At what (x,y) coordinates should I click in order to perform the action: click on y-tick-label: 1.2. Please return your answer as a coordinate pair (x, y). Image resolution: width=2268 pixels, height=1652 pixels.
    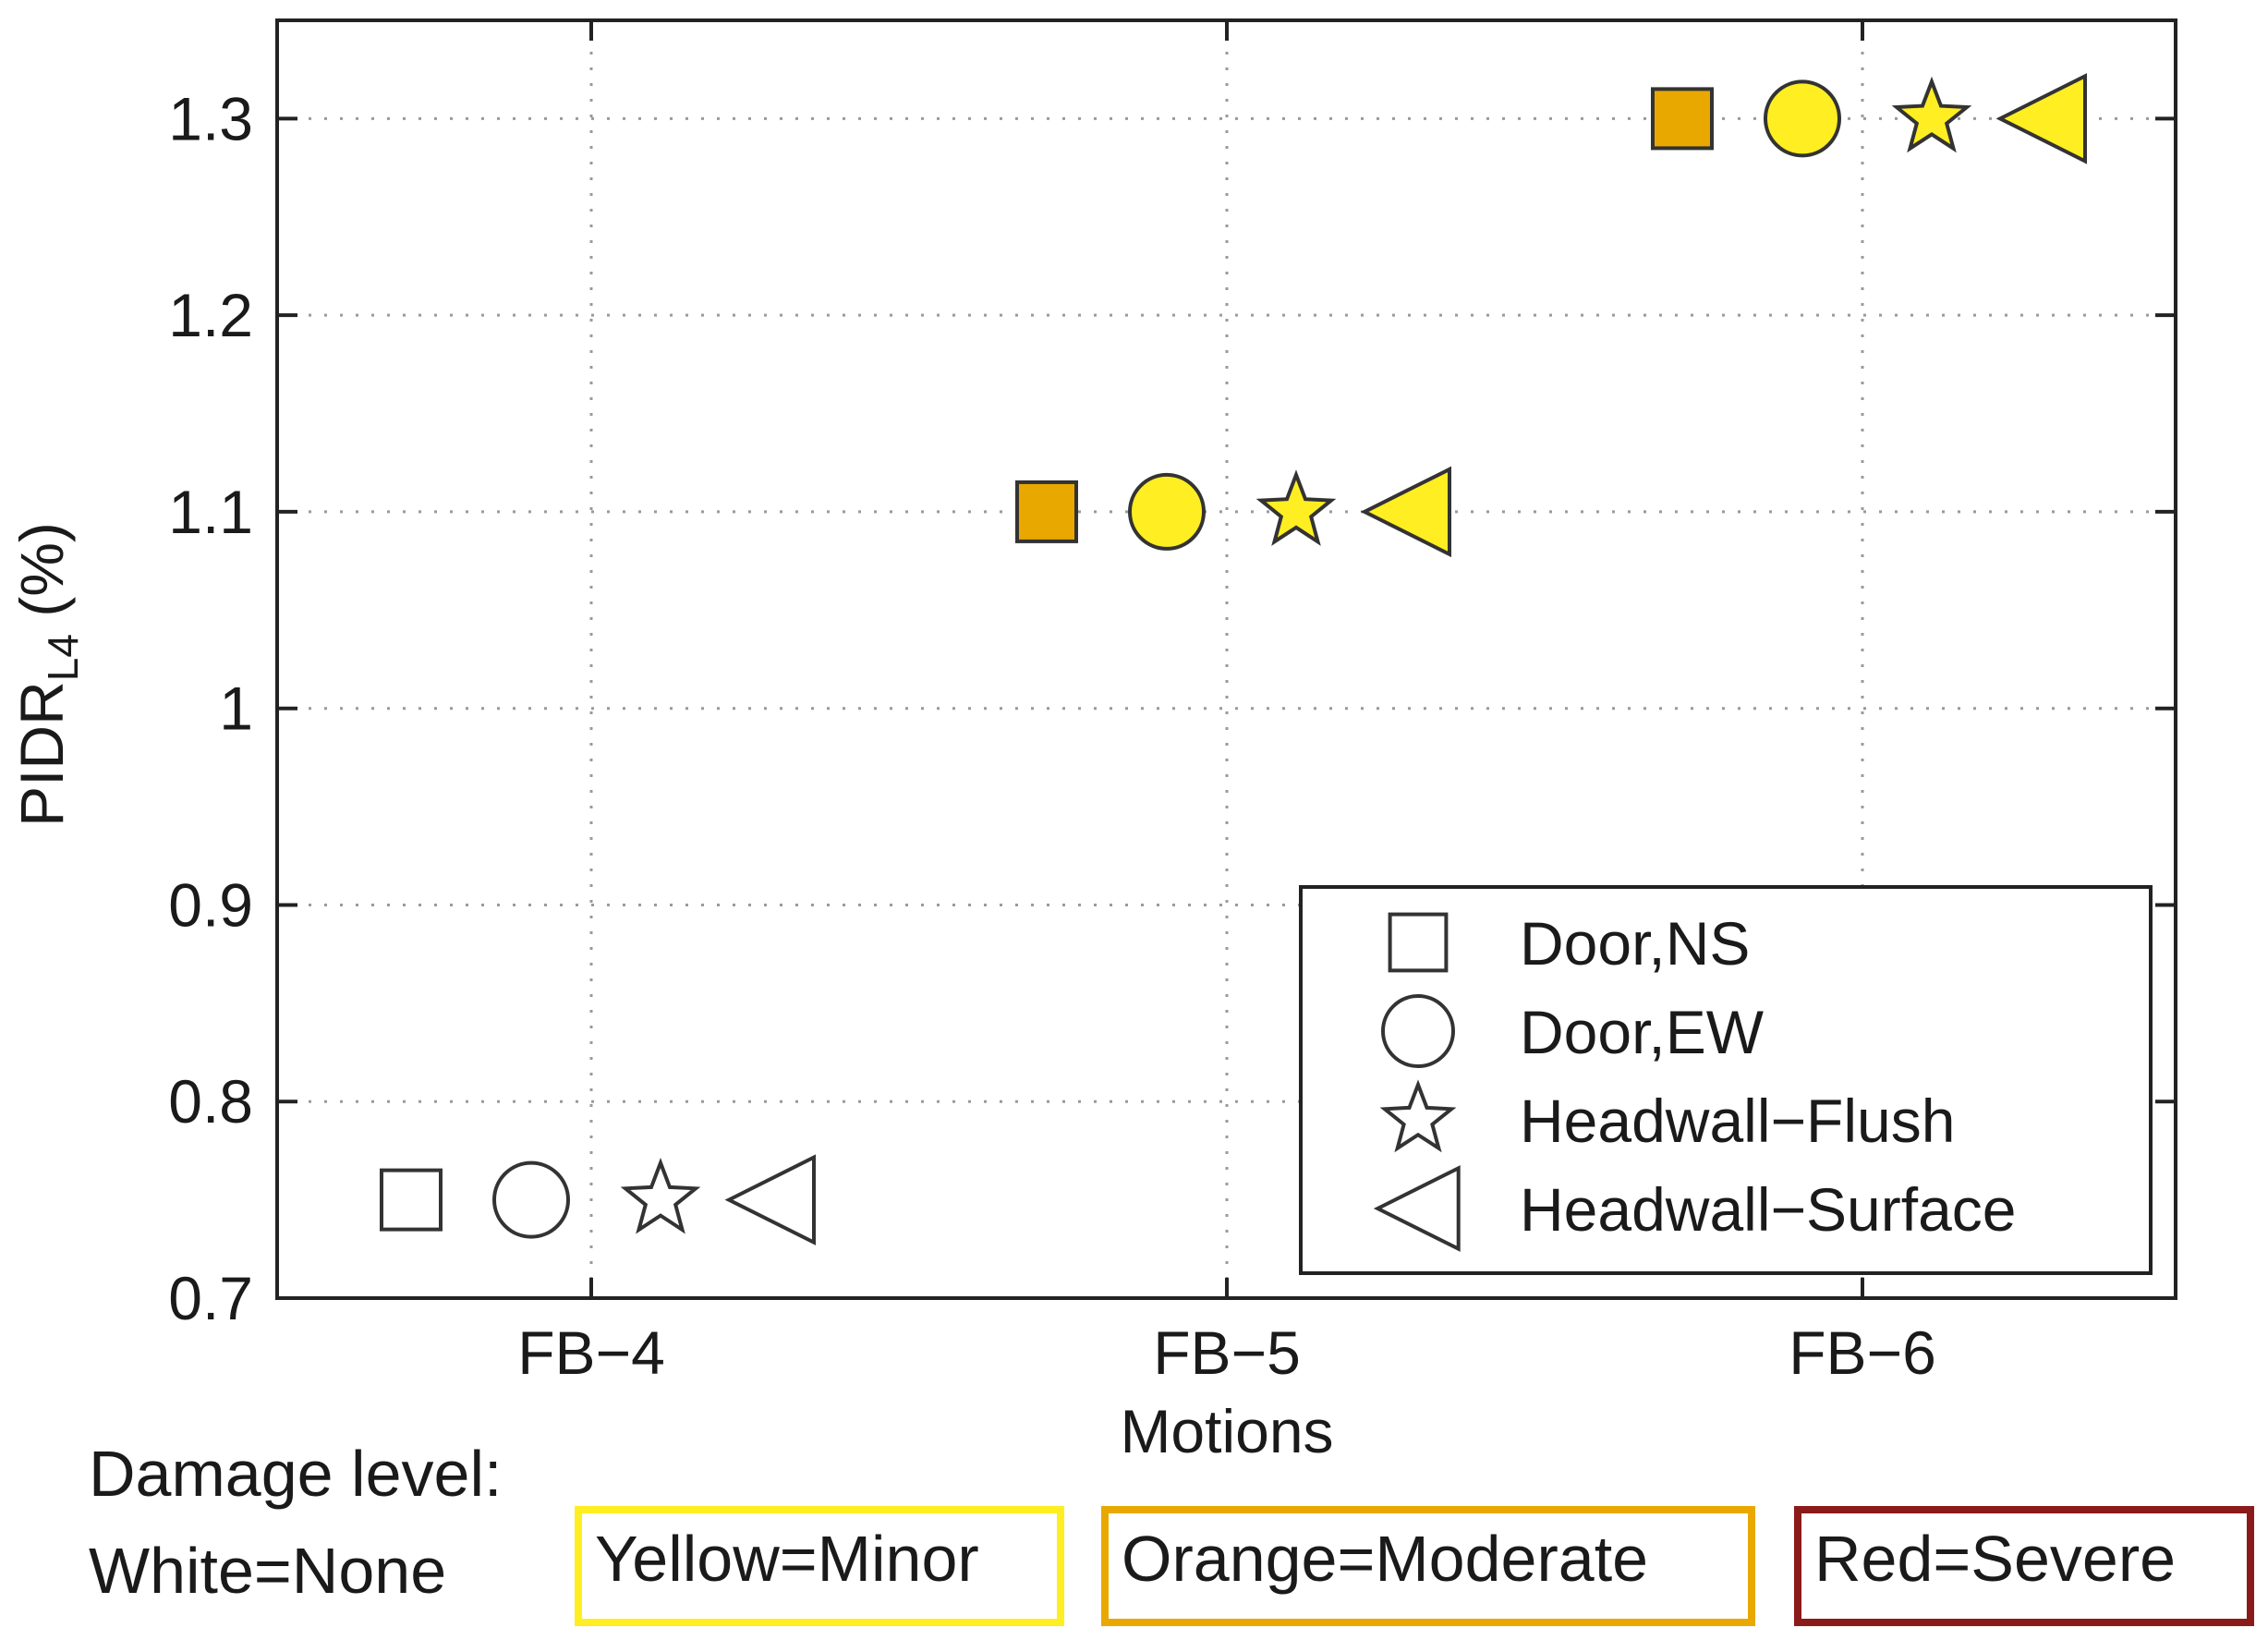
    Looking at the image, I should click on (210, 315).